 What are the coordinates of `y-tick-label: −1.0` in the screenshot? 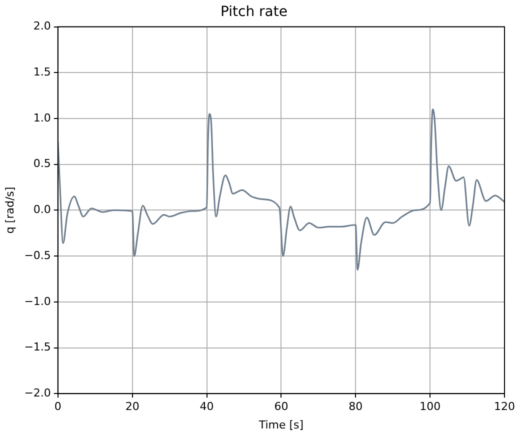 It's located at (37, 301).